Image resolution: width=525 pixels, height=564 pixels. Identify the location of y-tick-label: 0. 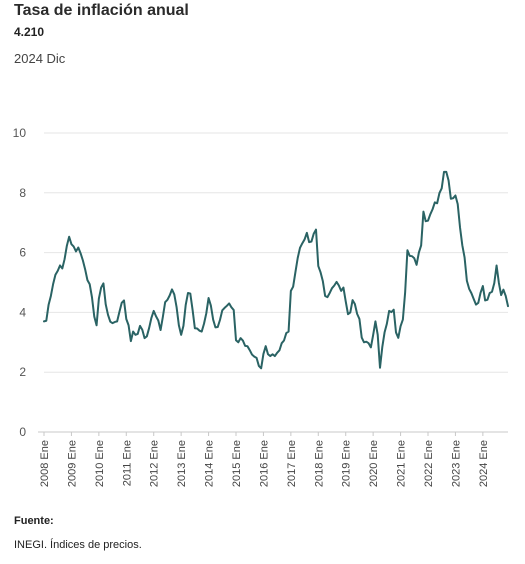
(22, 432).